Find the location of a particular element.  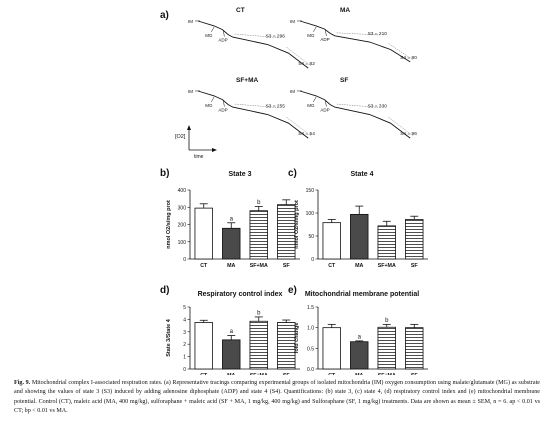

y-tick-label: 1.5 is located at coordinates (310, 308).